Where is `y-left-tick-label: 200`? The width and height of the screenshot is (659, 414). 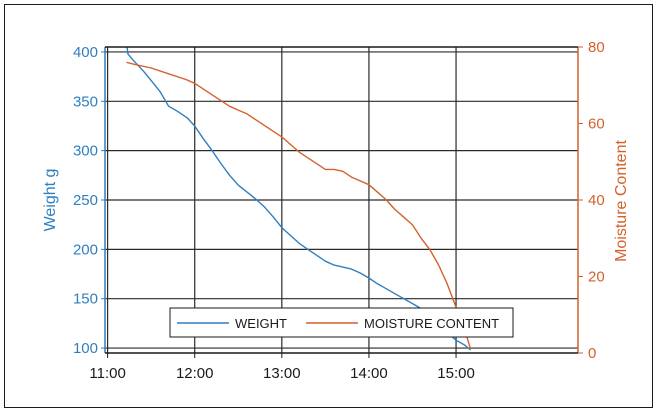
y-left-tick-label: 200 is located at coordinates (85, 249).